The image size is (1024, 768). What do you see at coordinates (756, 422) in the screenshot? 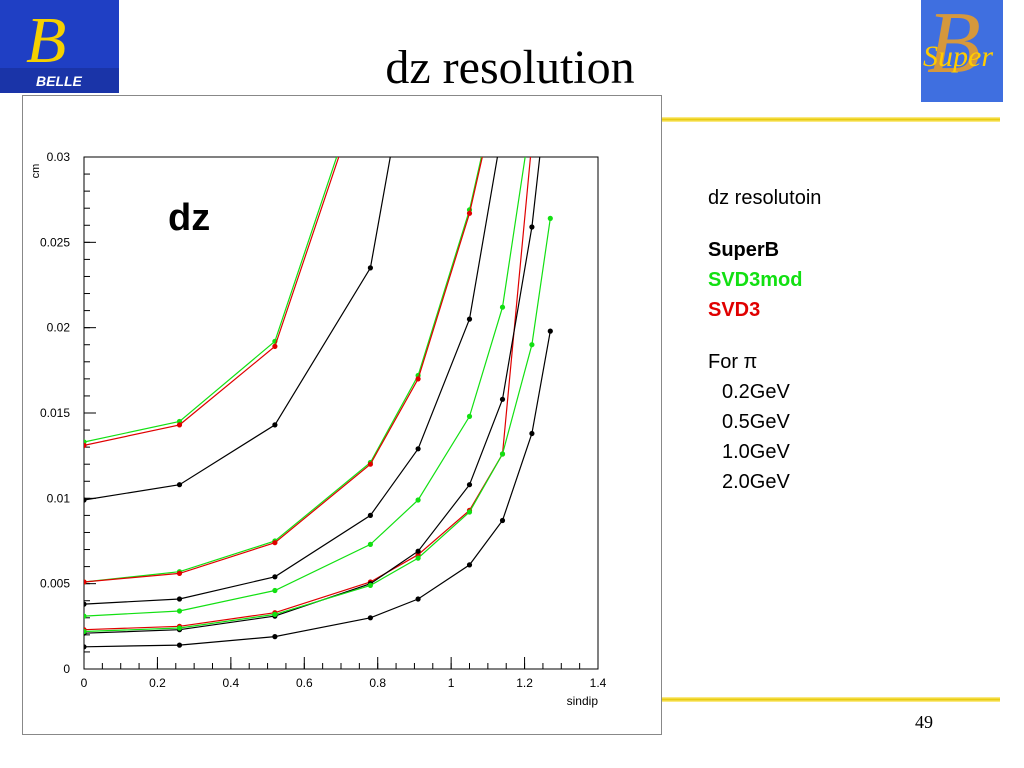
I see `legend-momentum-1: 0.5GeV` at bounding box center [756, 422].